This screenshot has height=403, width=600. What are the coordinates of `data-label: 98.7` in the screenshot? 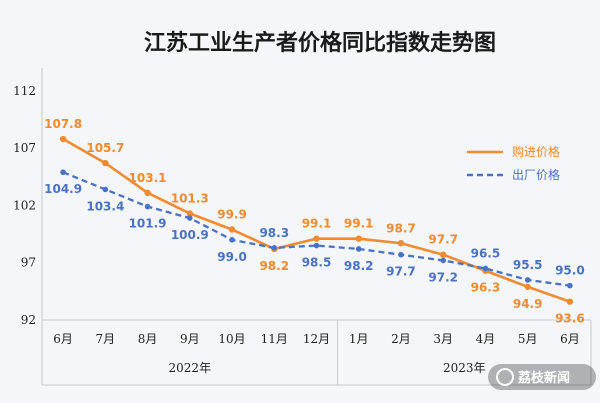 It's located at (401, 228).